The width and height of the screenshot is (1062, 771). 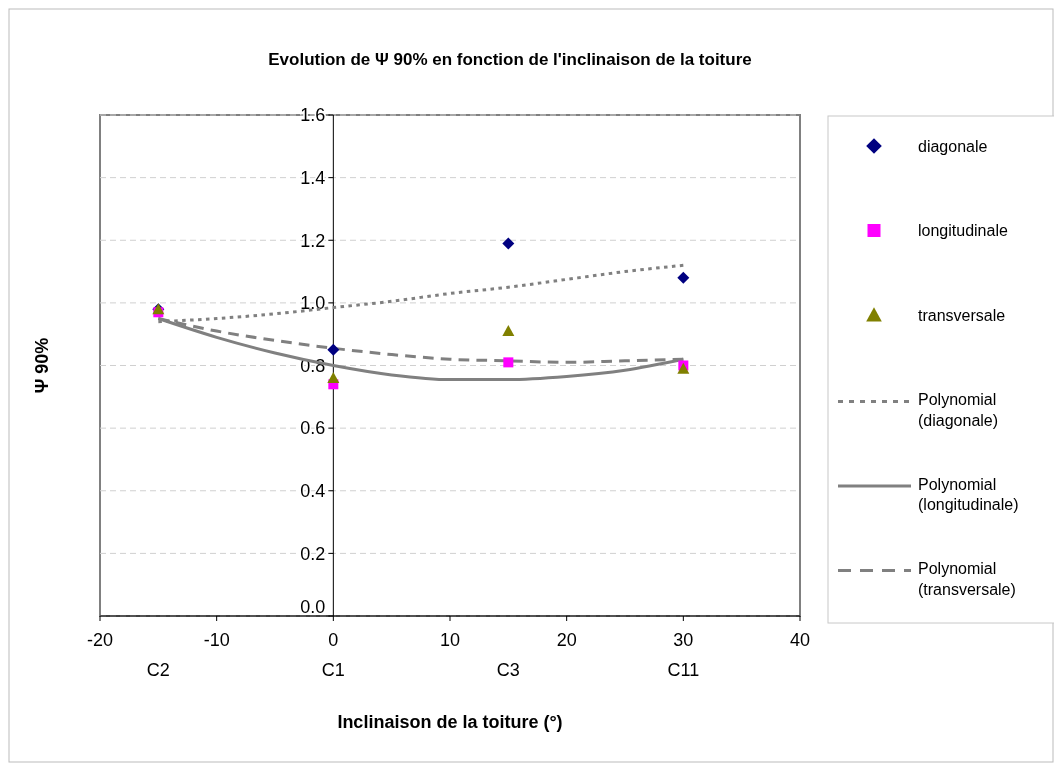 I want to click on text: C3, so click(x=508, y=670).